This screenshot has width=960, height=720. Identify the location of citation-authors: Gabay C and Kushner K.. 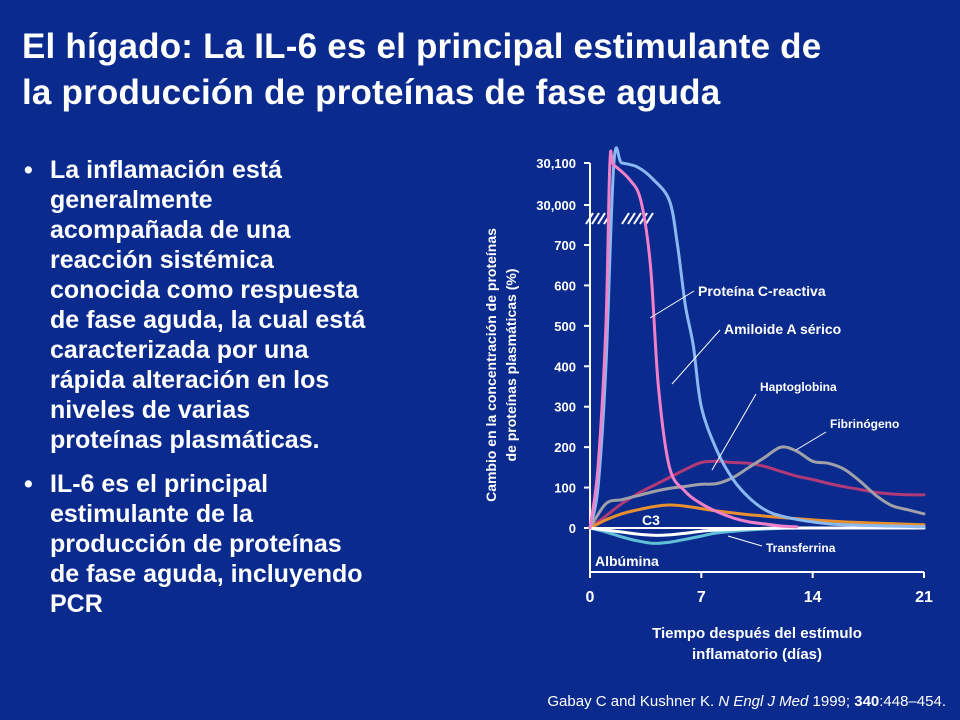
(633, 701).